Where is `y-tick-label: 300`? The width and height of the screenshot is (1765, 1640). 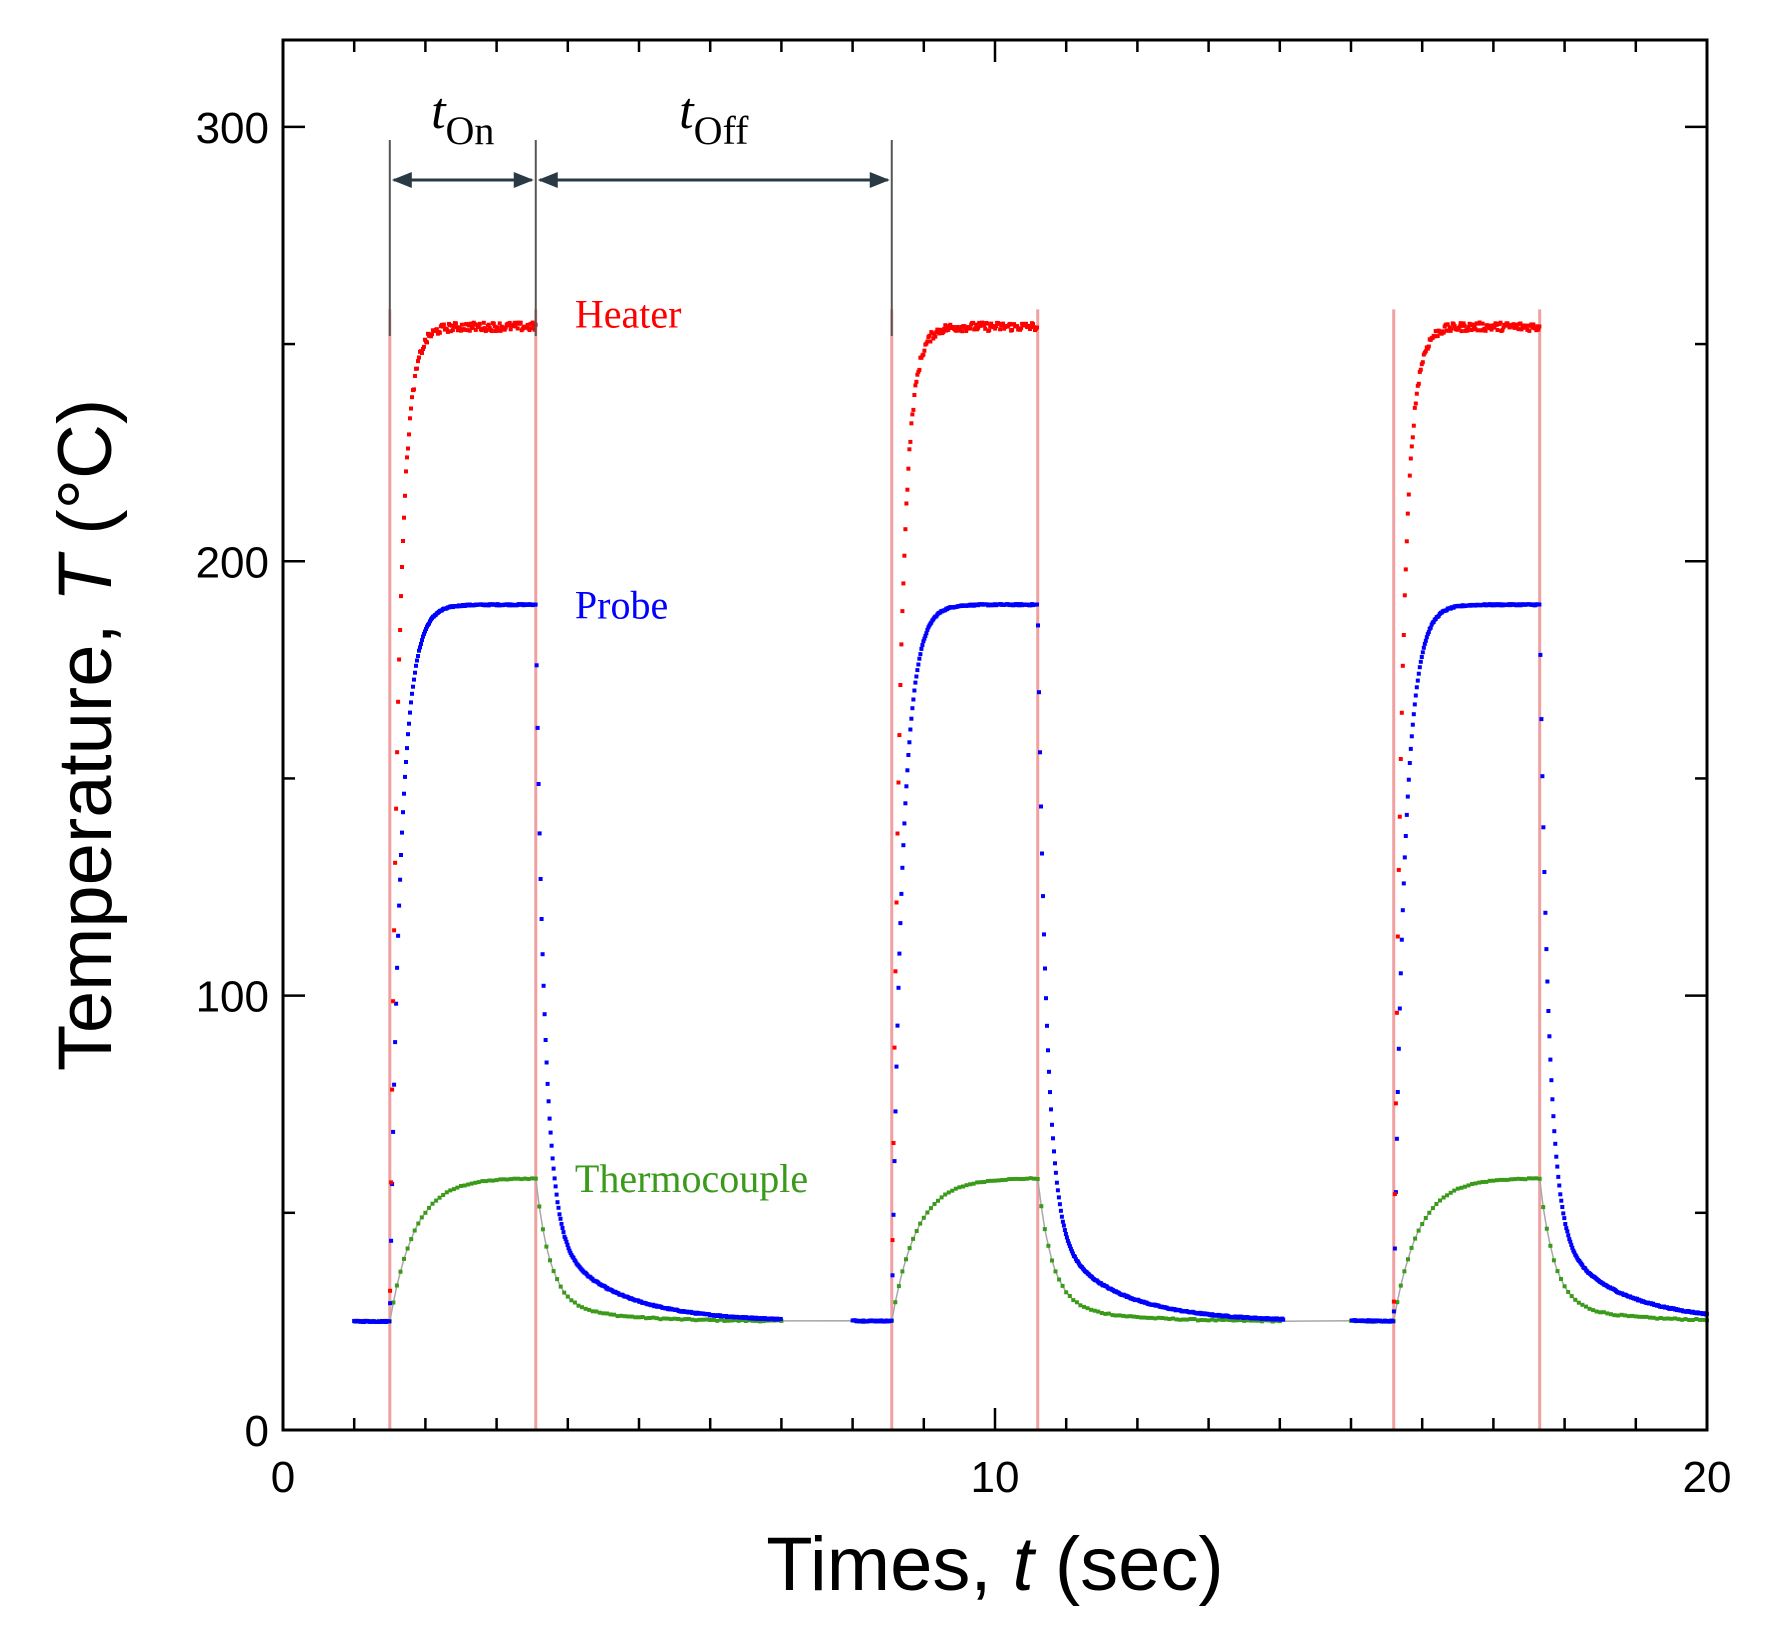 y-tick-label: 300 is located at coordinates (232, 128).